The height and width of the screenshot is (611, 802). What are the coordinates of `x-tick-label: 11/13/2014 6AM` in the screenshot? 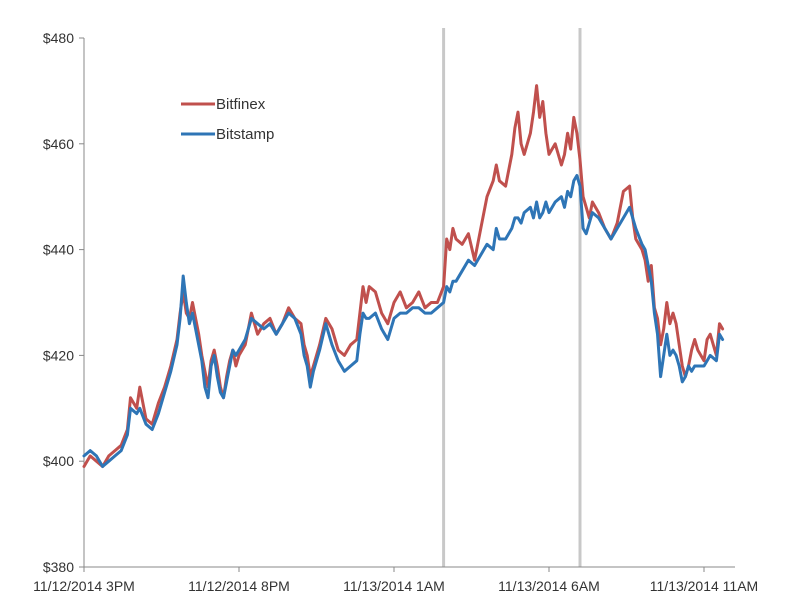 It's located at (549, 586).